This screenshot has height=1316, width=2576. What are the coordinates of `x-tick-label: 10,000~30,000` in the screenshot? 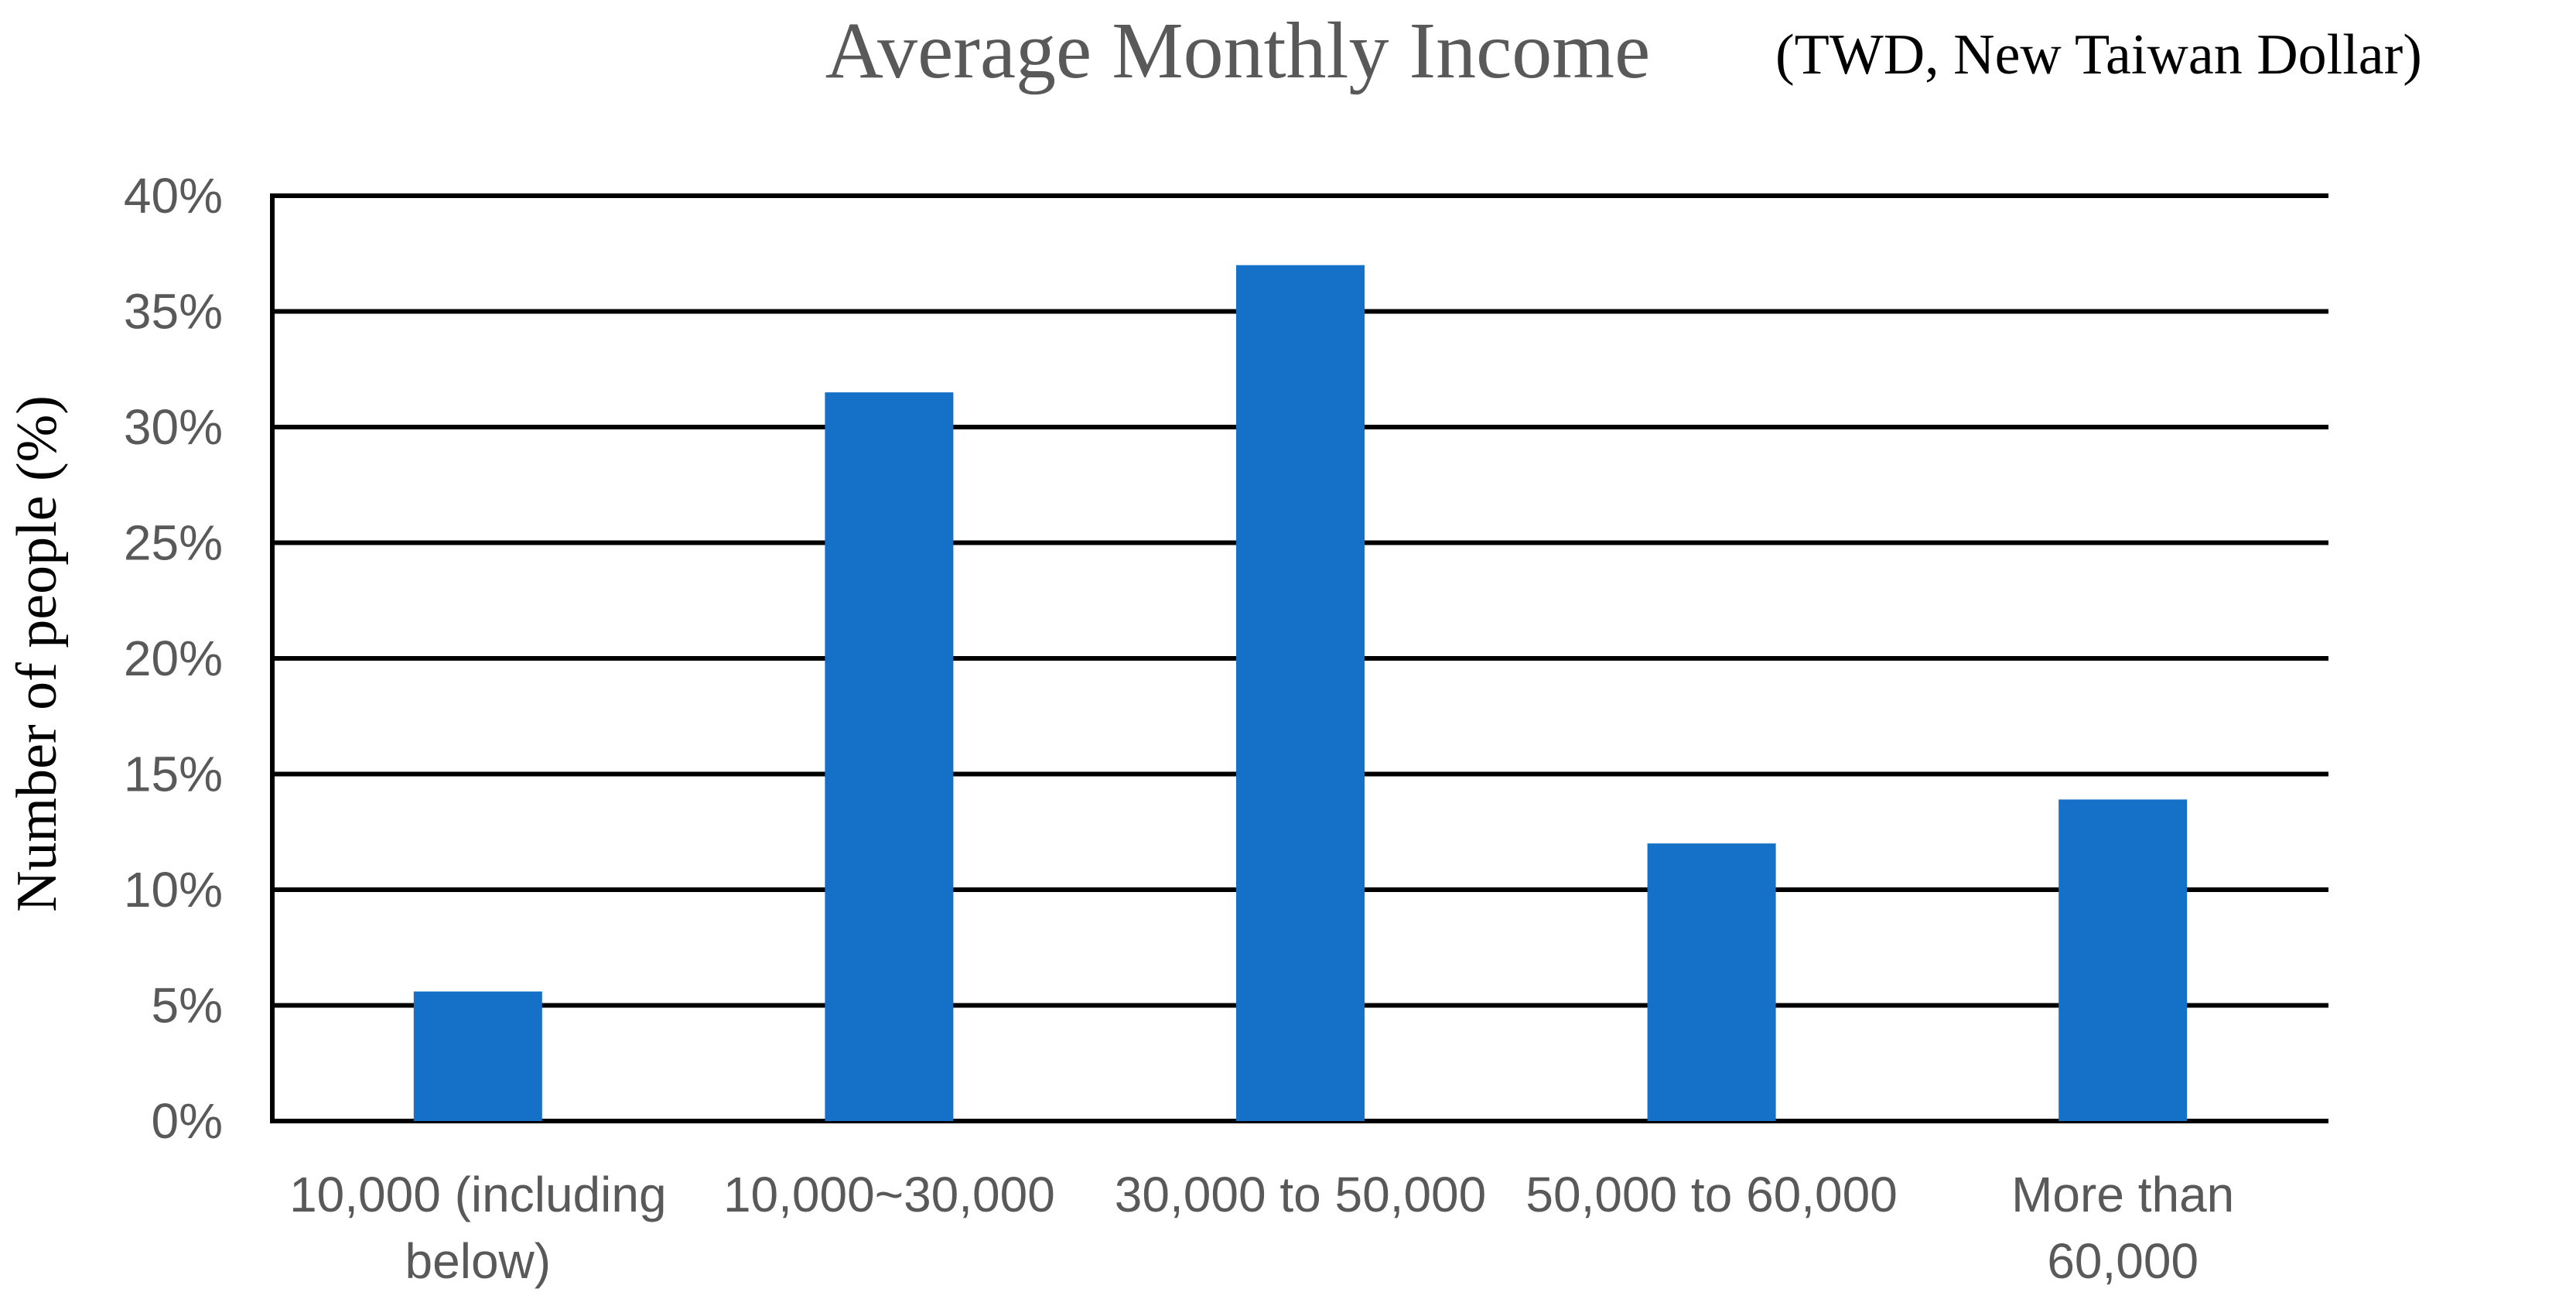 It's located at (889, 1195).